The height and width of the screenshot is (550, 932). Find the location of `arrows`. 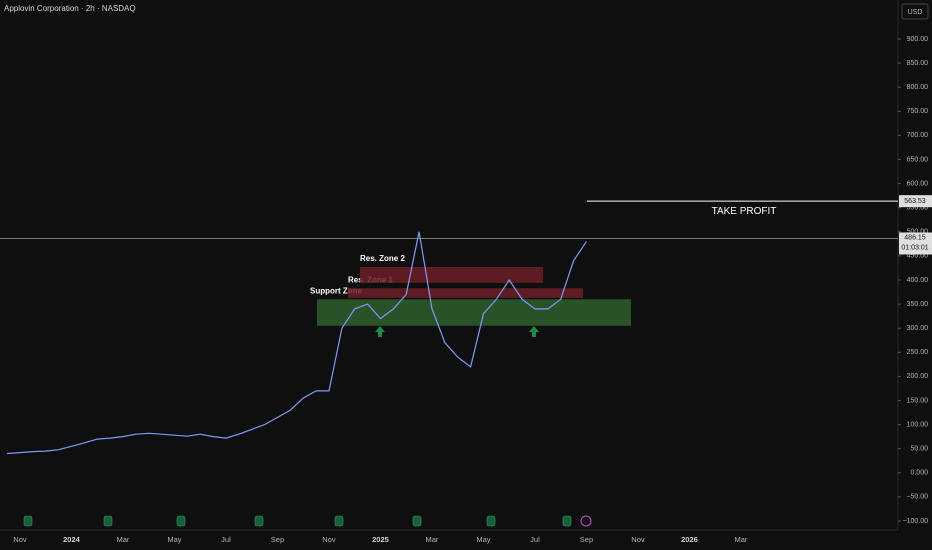

arrows is located at coordinates (457, 331).